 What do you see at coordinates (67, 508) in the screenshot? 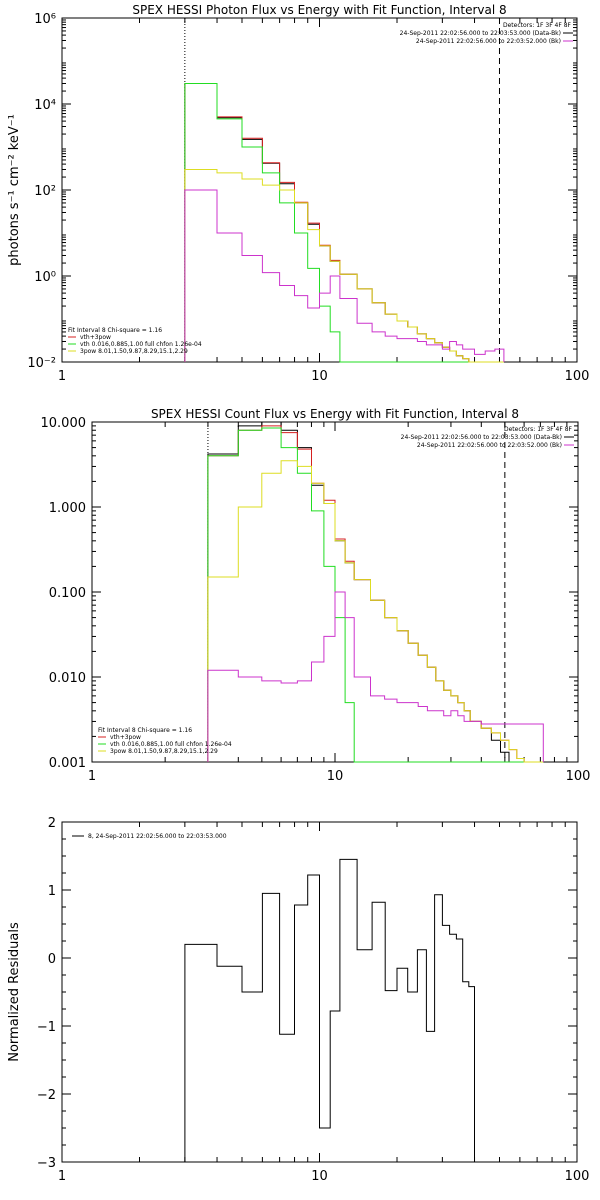
I see `y-tick-label: 1.000` at bounding box center [67, 508].